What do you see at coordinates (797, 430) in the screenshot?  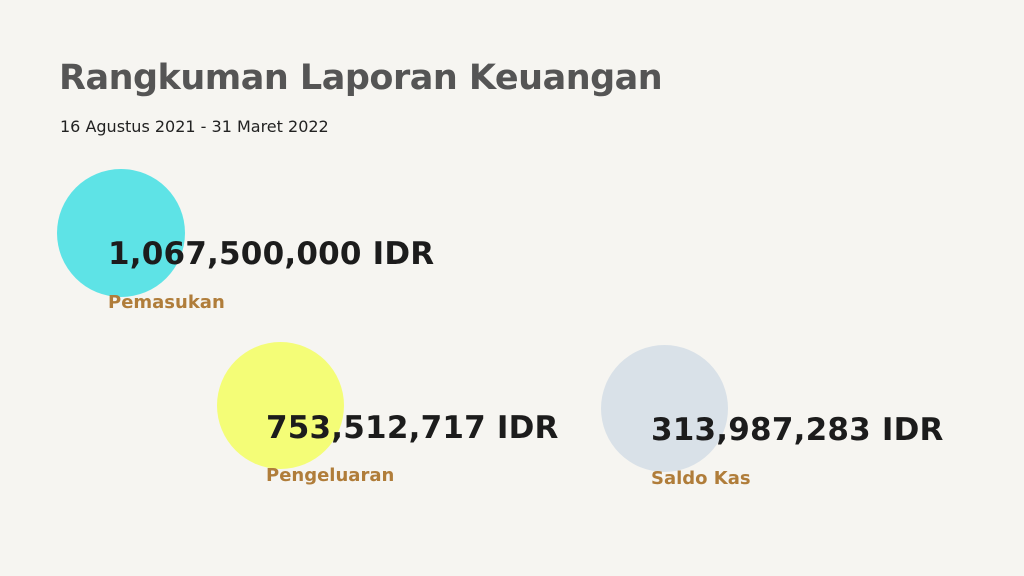 I see `balance-amount: 313,987,283 IDR` at bounding box center [797, 430].